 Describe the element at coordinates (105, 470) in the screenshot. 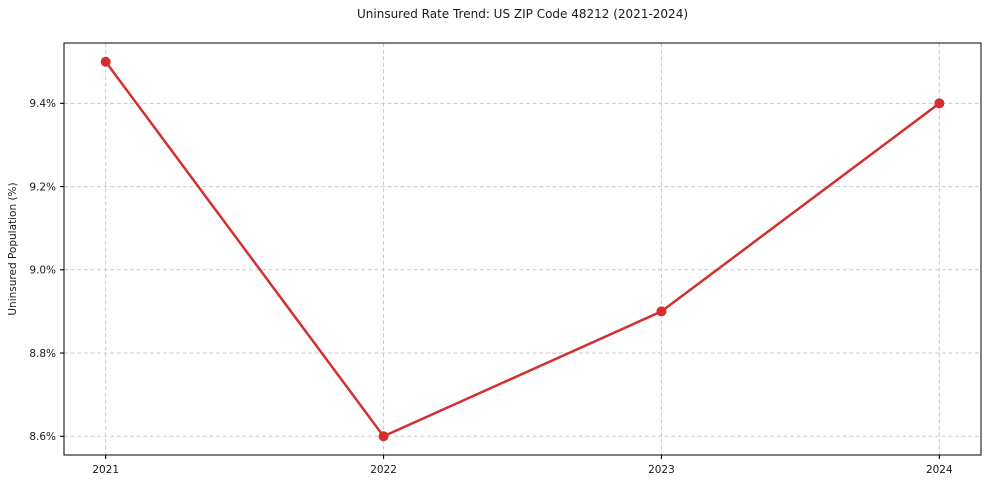

I see `x-tick-label: 2021` at that location.